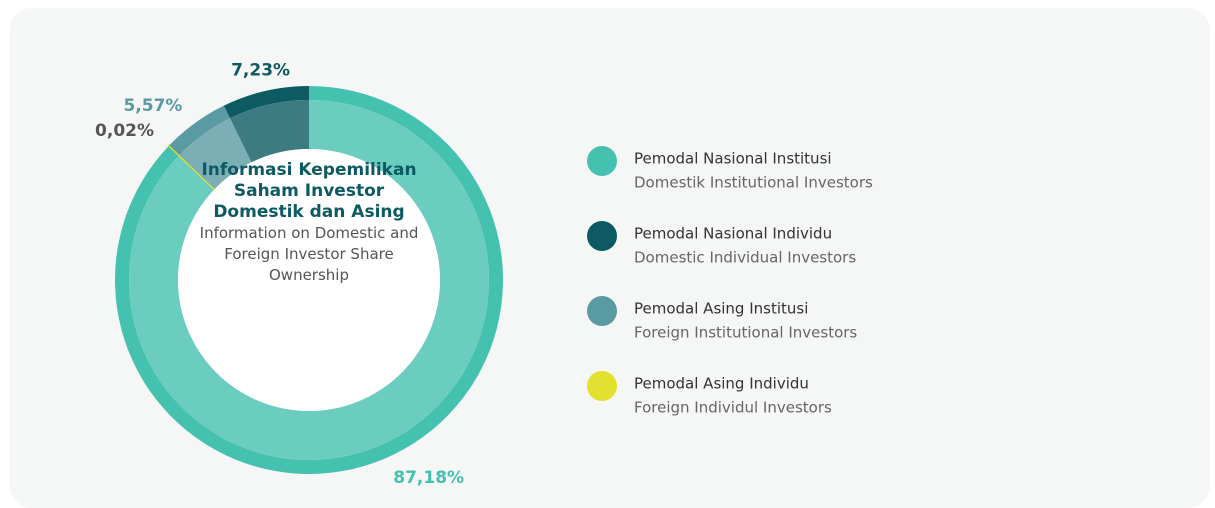  What do you see at coordinates (753, 183) in the screenshot?
I see `legend-sublabel: Domestik Institutional Investors` at bounding box center [753, 183].